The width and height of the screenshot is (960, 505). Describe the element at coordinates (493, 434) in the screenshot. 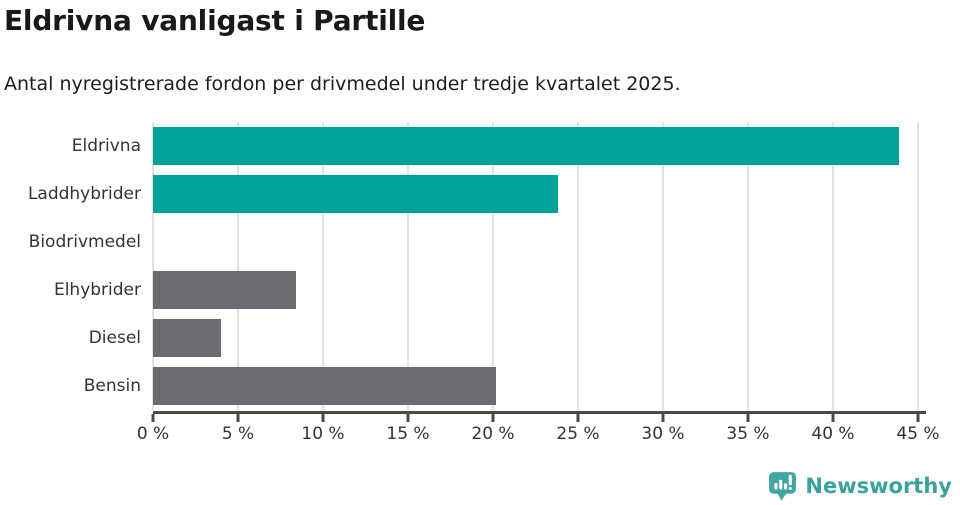

I see `axis-tick-label: 20 %` at that location.